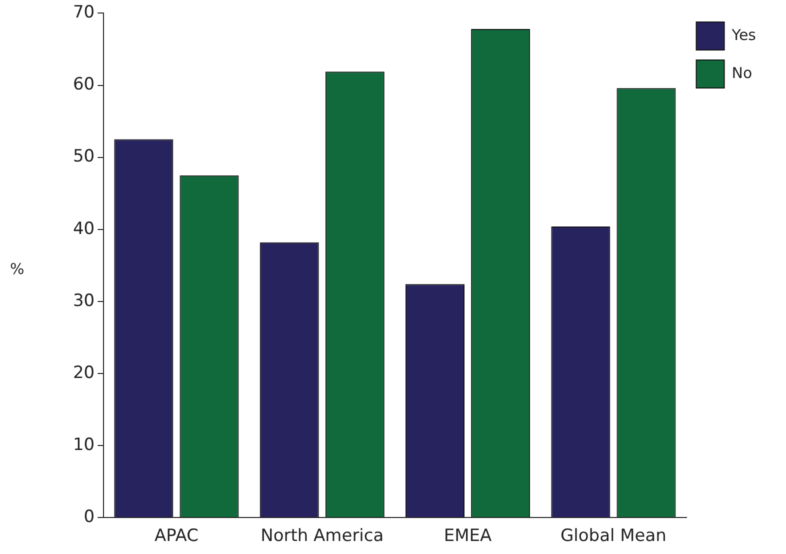  What do you see at coordinates (83, 372) in the screenshot?
I see `y-tick-label: 20` at bounding box center [83, 372].